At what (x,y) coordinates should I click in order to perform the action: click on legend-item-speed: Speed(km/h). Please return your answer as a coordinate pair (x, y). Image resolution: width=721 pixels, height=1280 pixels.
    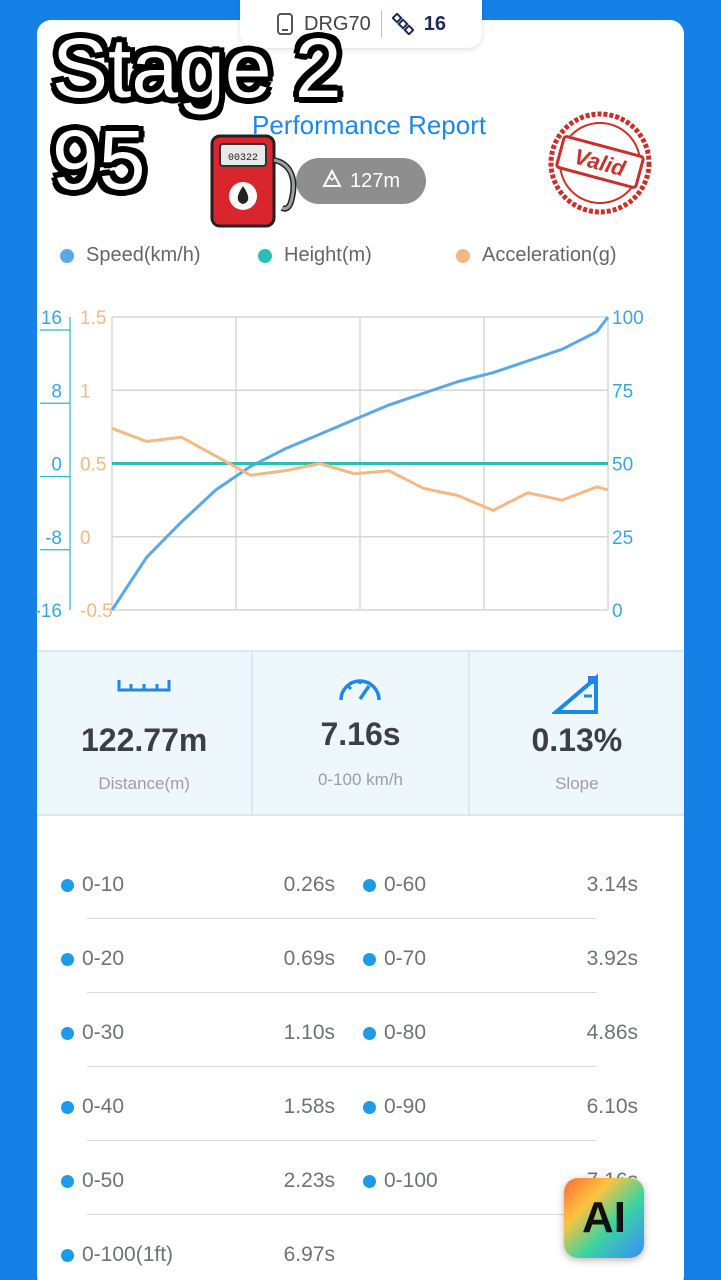
    Looking at the image, I should click on (159, 255).